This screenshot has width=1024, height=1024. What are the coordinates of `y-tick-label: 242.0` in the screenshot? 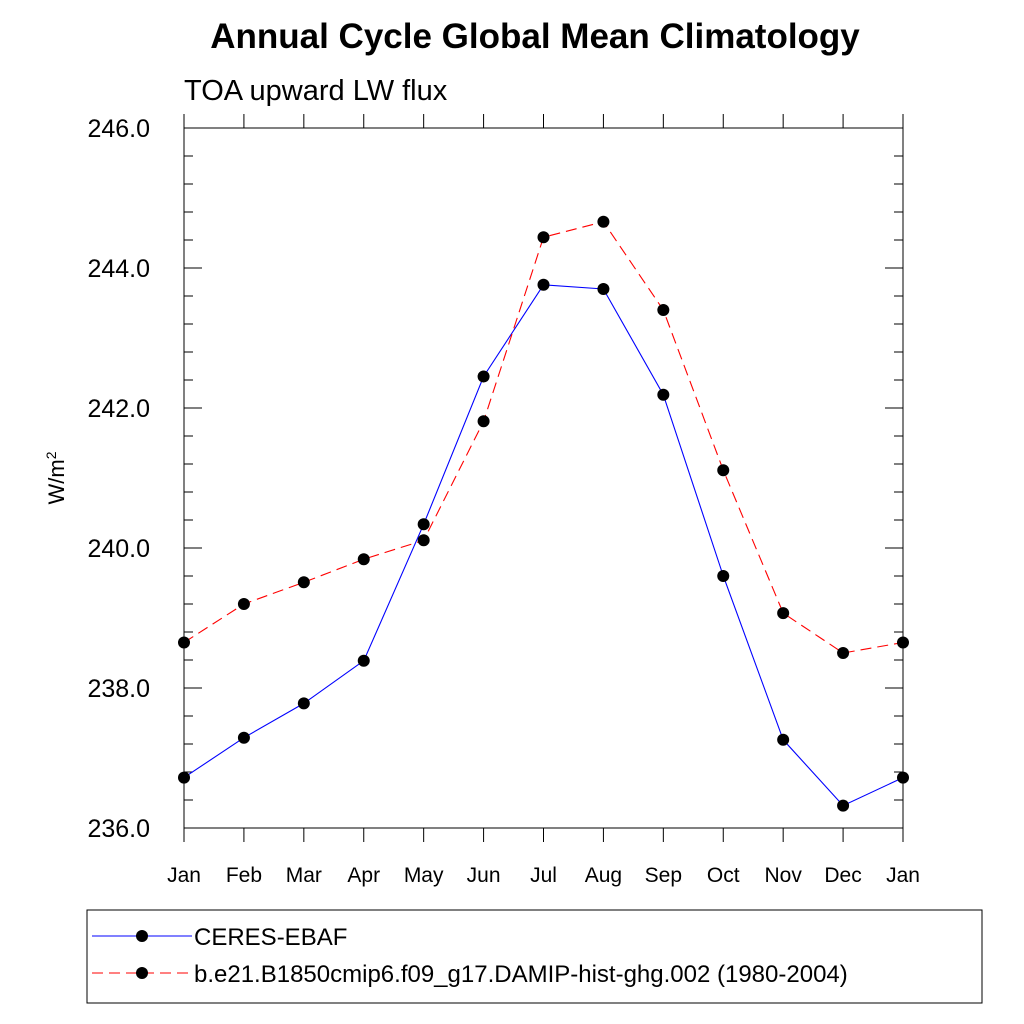 It's located at (118, 409).